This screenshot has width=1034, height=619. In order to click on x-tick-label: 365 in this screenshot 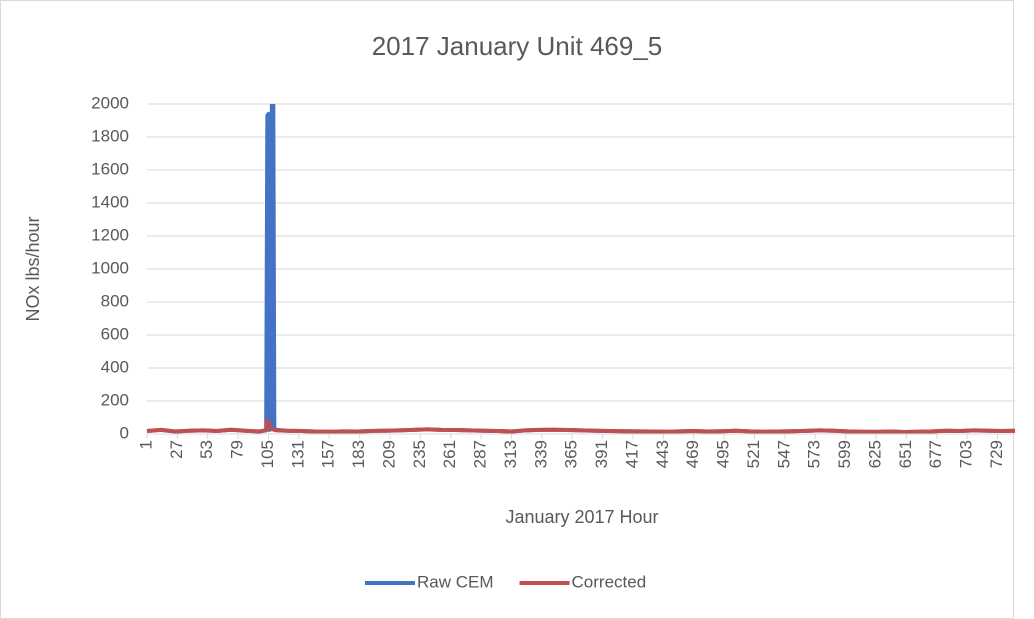, I will do `click(571, 454)`.